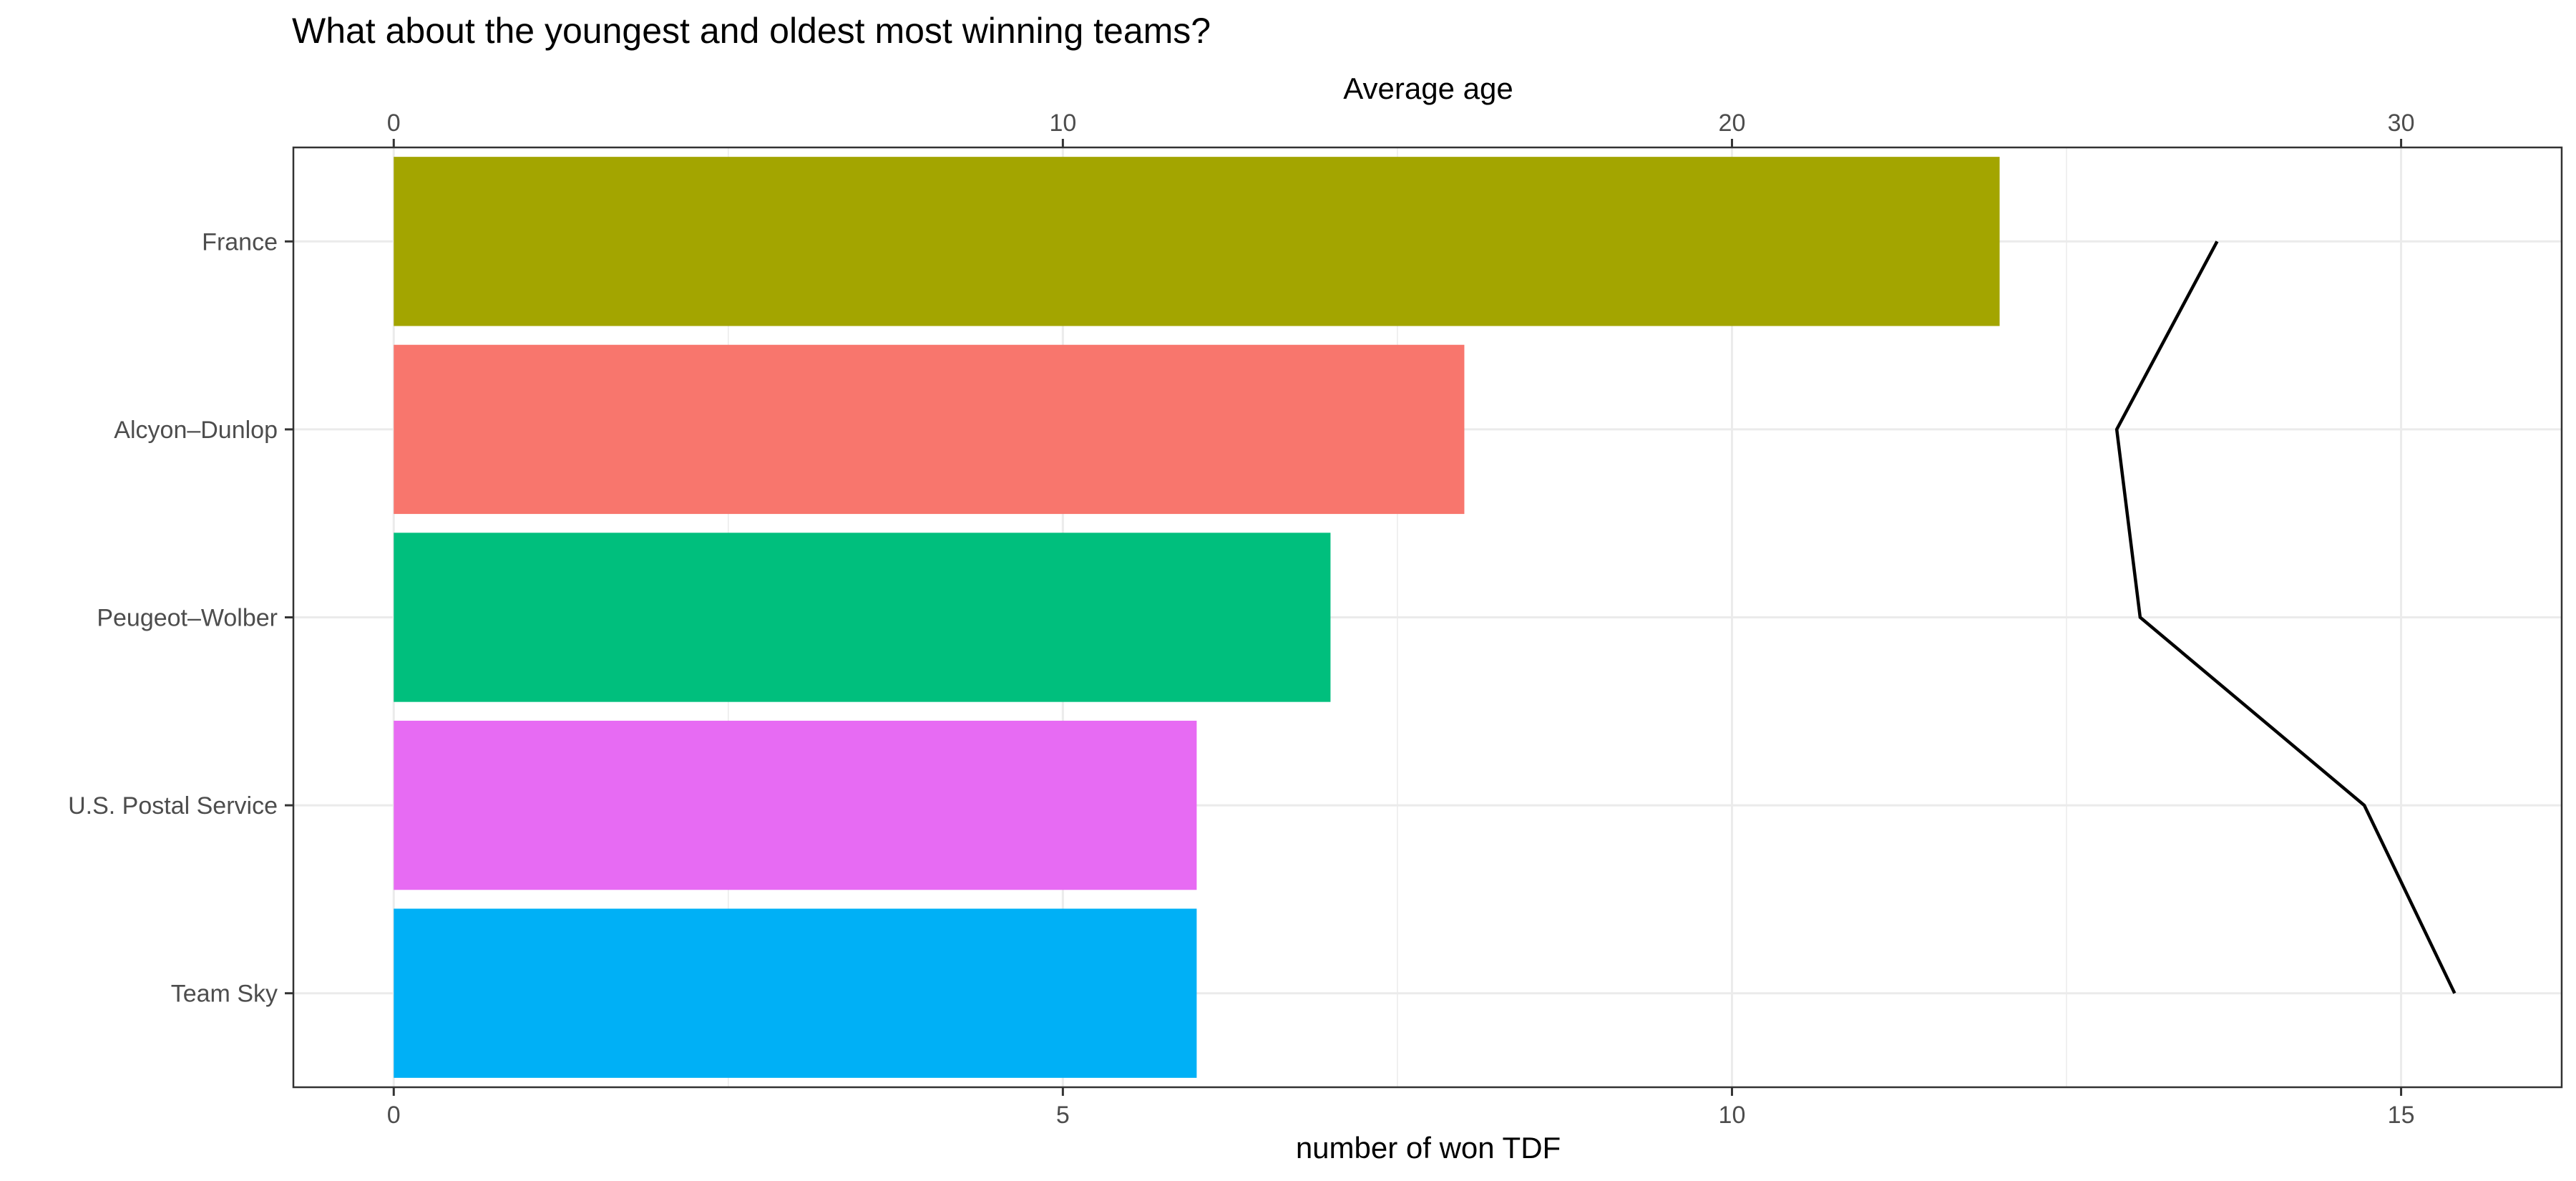  What do you see at coordinates (1401, 128) in the screenshot?
I see `x-axis-top: 0 10 20 30` at bounding box center [1401, 128].